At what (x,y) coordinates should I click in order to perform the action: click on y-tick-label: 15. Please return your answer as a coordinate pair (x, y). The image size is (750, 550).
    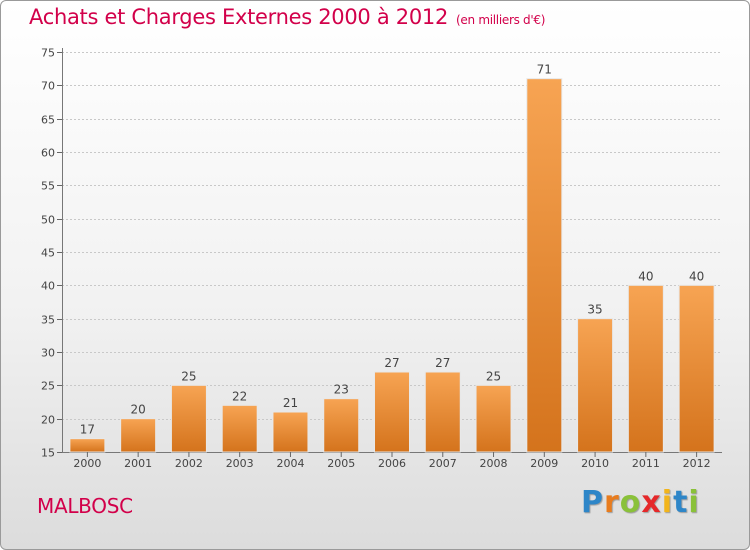
    Looking at the image, I should click on (48, 453).